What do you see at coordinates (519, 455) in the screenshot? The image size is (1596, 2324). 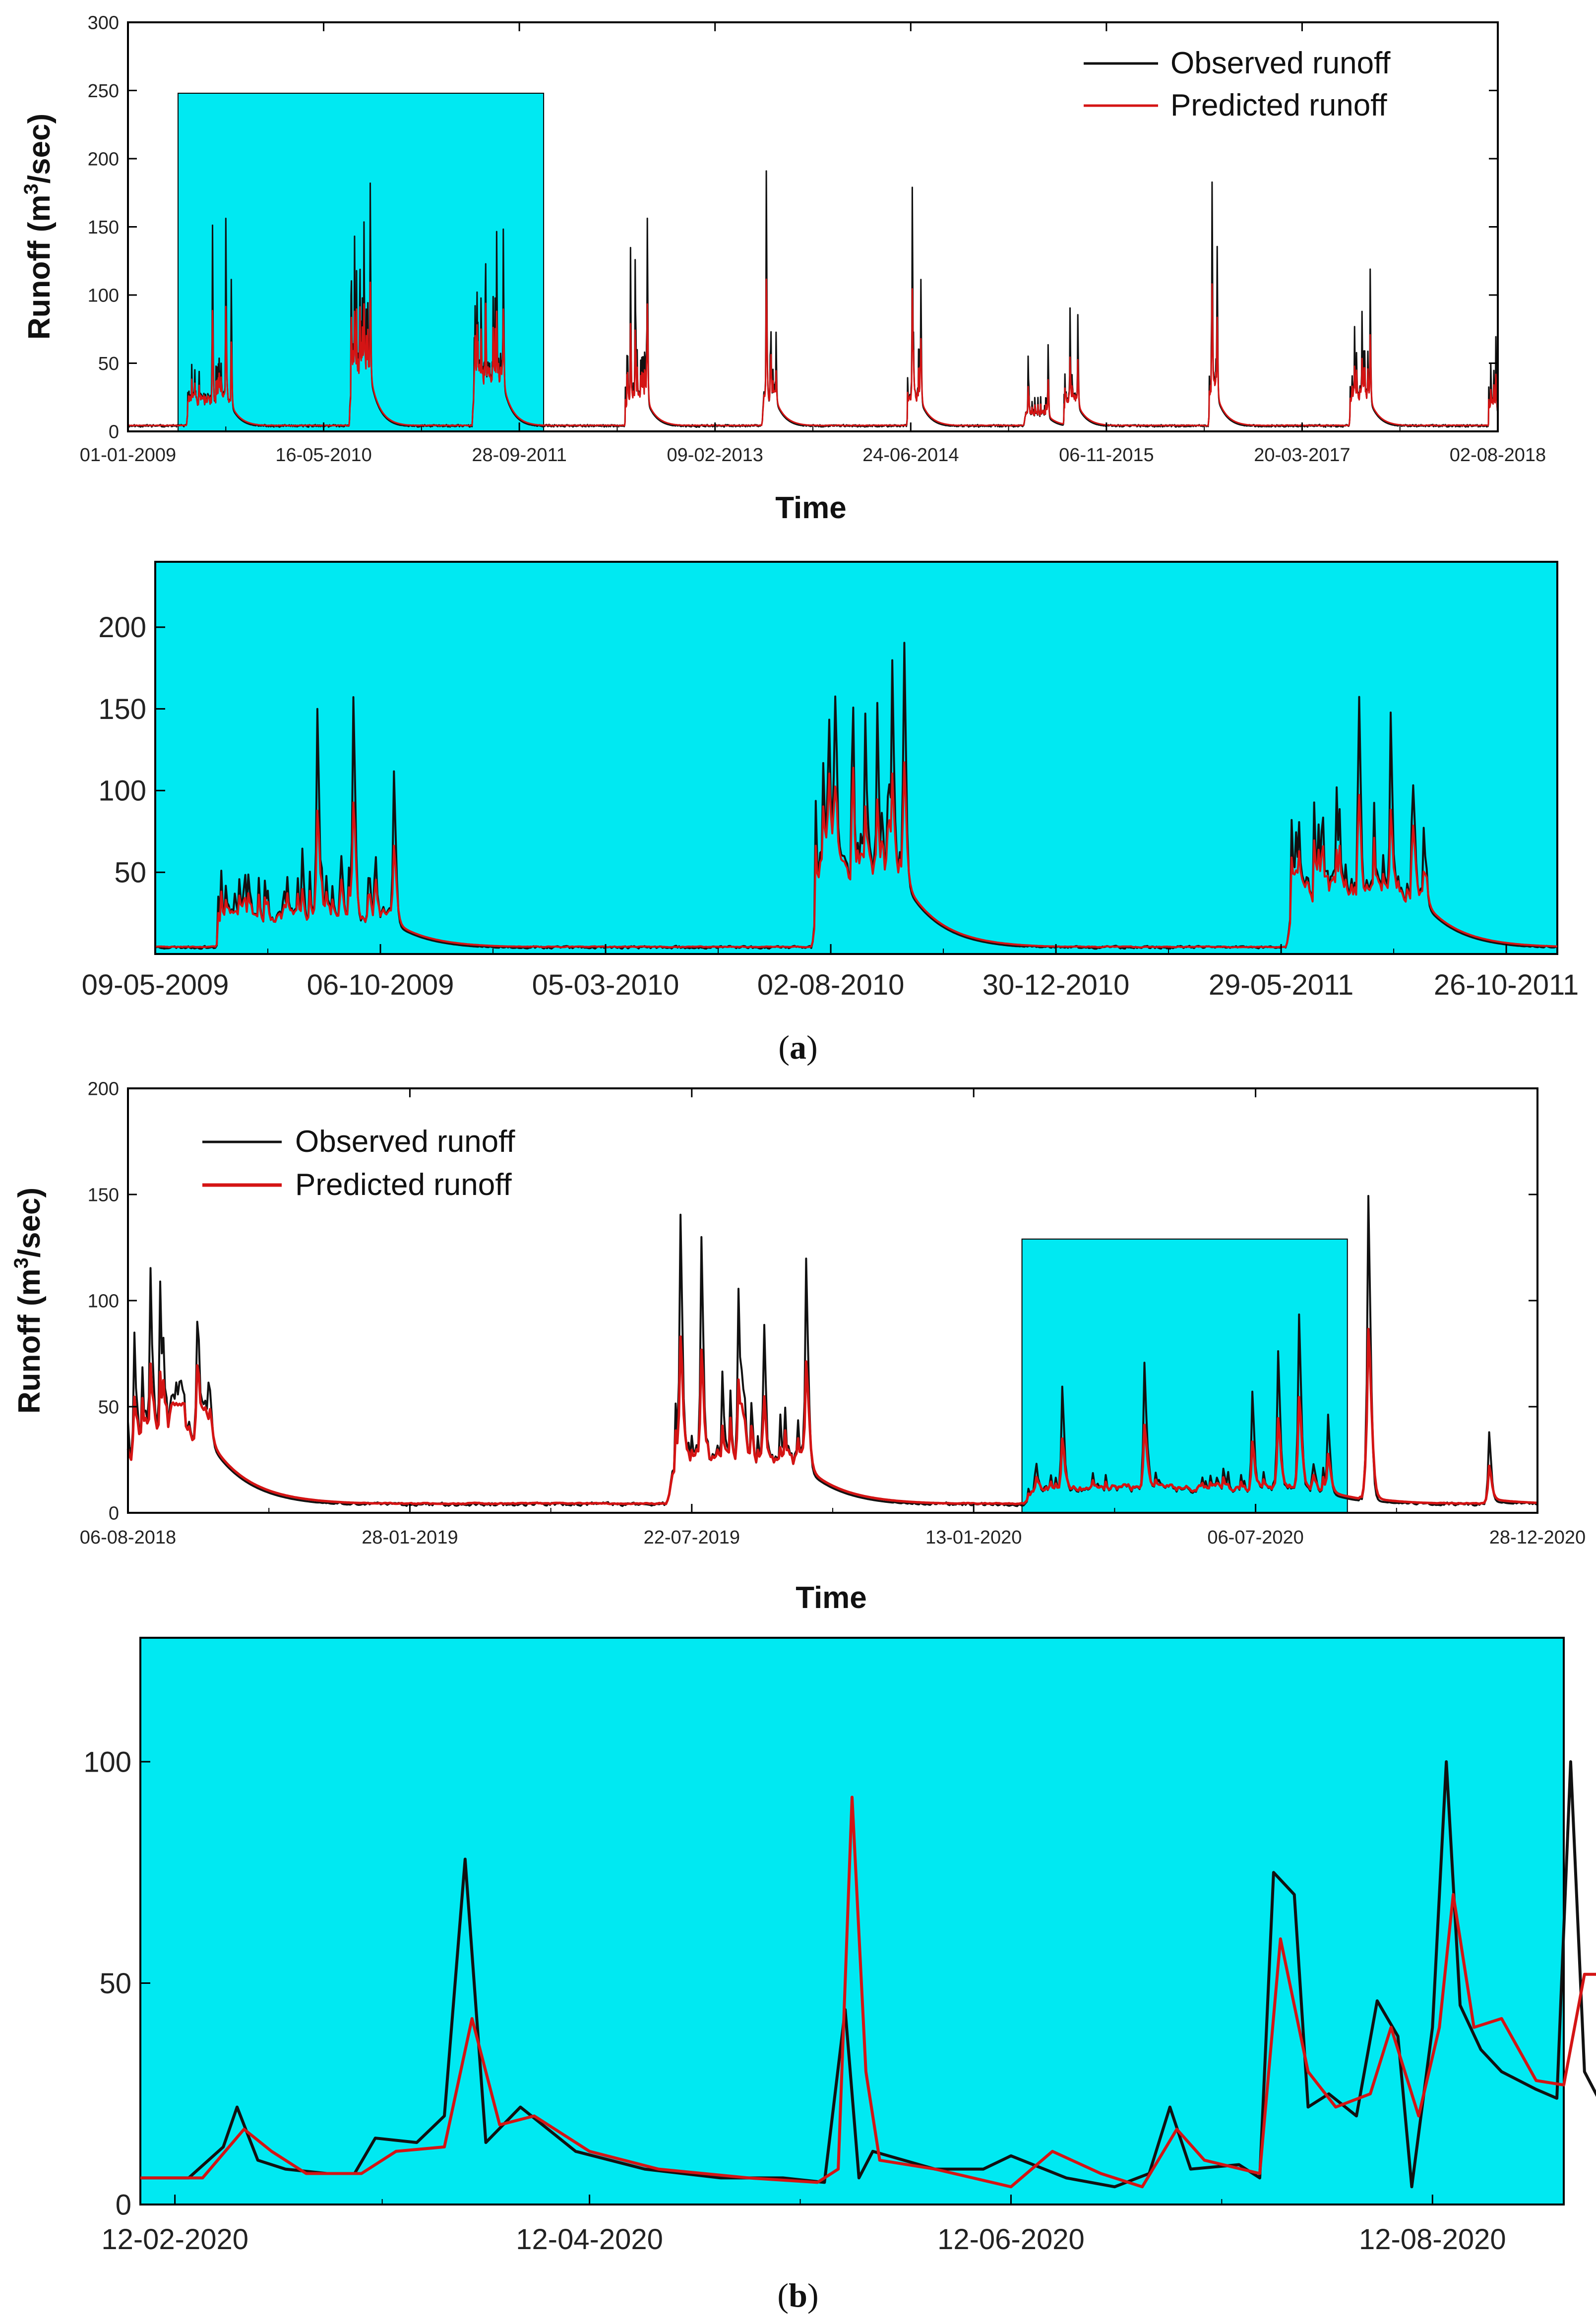 I see `x-tick-label: 28-09-2011` at bounding box center [519, 455].